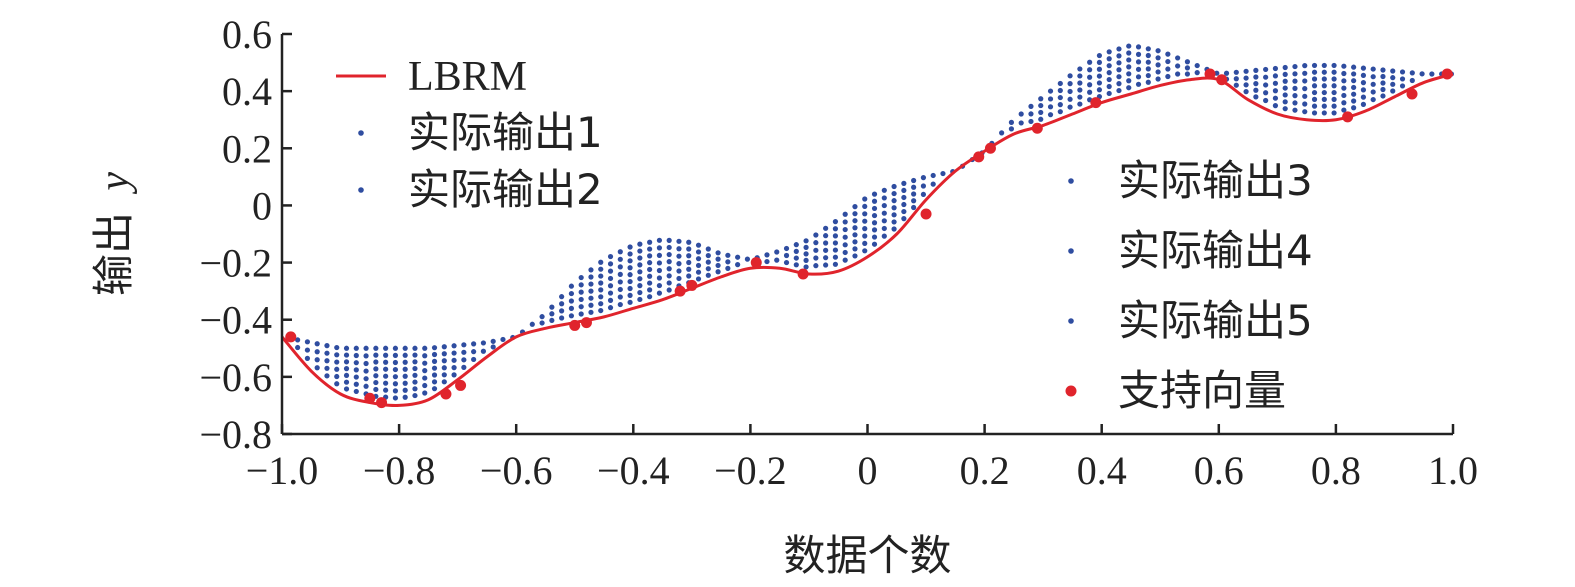  Describe the element at coordinates (516, 470) in the screenshot. I see `x-tick-label: −0.6` at that location.